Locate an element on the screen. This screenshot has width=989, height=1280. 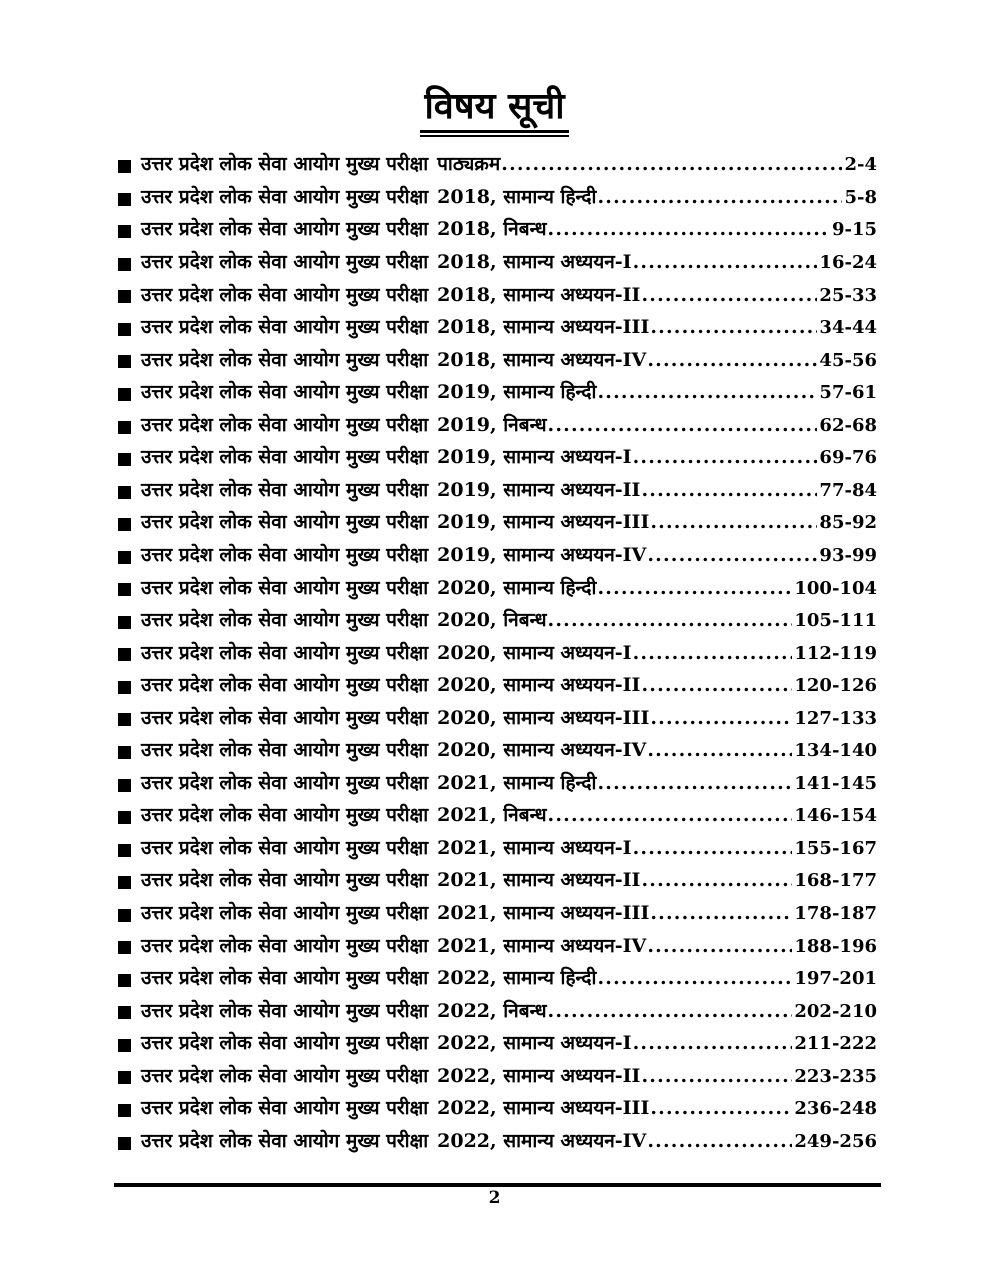
toc-entry-part: 2021, निबन्ध is located at coordinates (492, 815).